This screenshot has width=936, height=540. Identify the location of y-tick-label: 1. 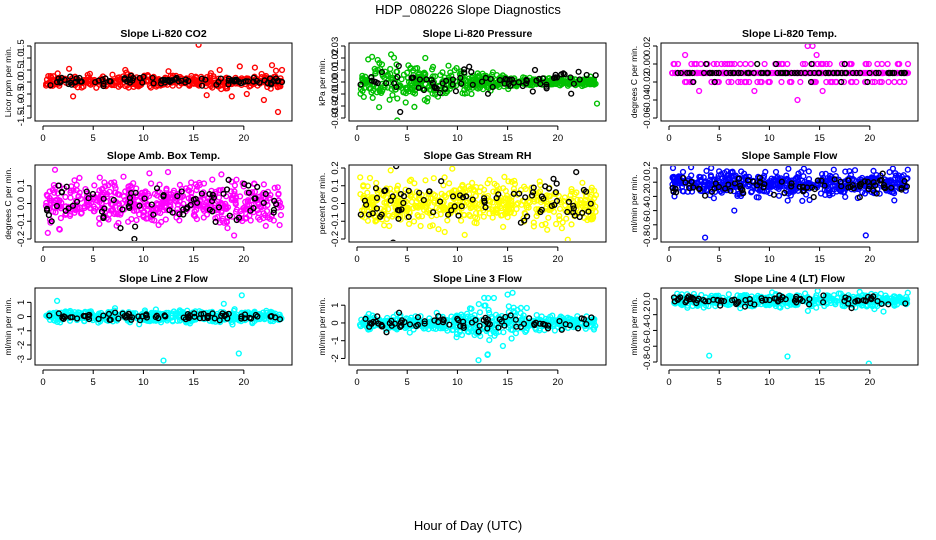
(335, 305).